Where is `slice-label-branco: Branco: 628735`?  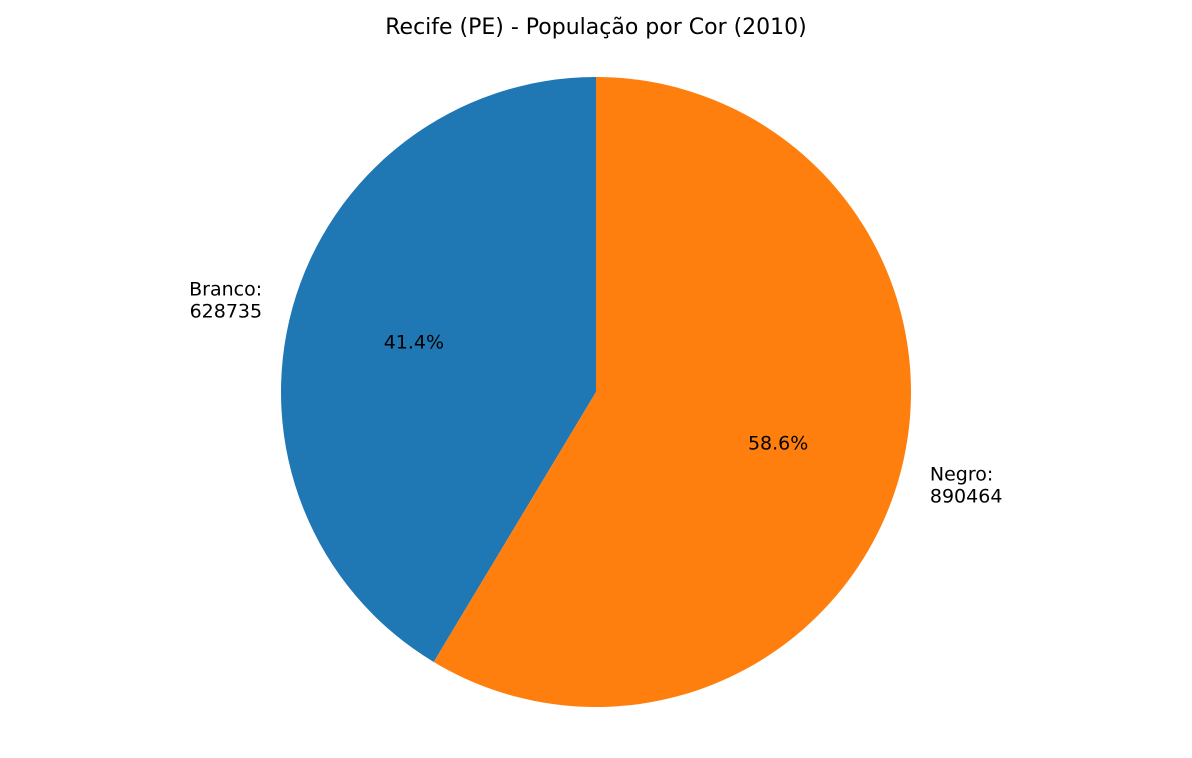
slice-label-branco: Branco: 628735 is located at coordinates (225, 300).